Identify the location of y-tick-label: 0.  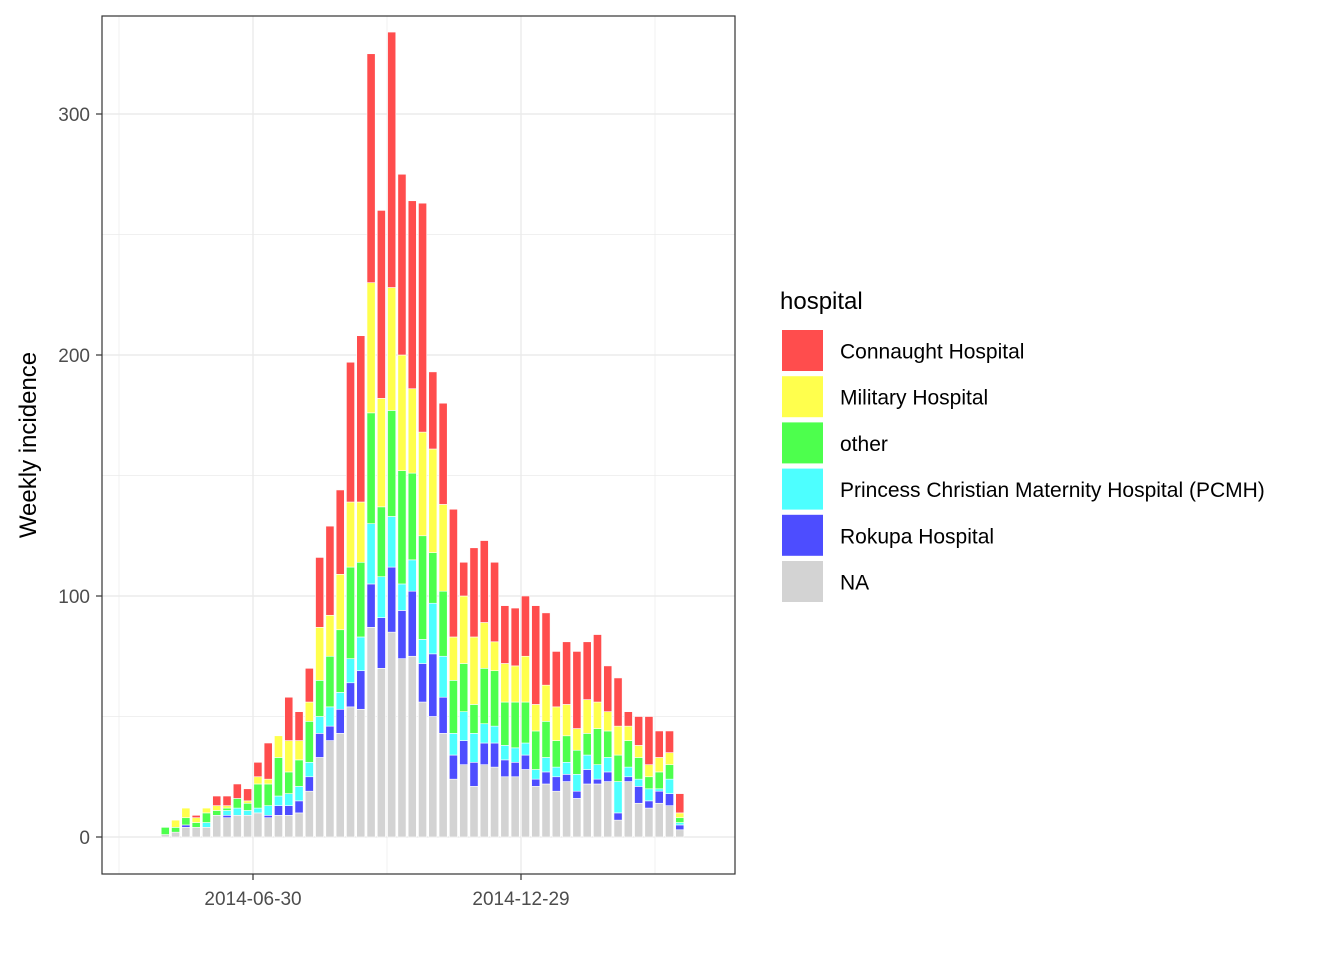
(84, 838).